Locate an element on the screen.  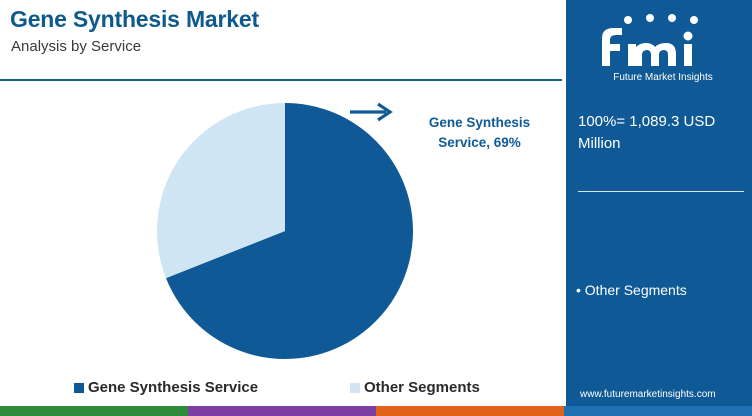
legend-label: Other Segments is located at coordinates (422, 387).